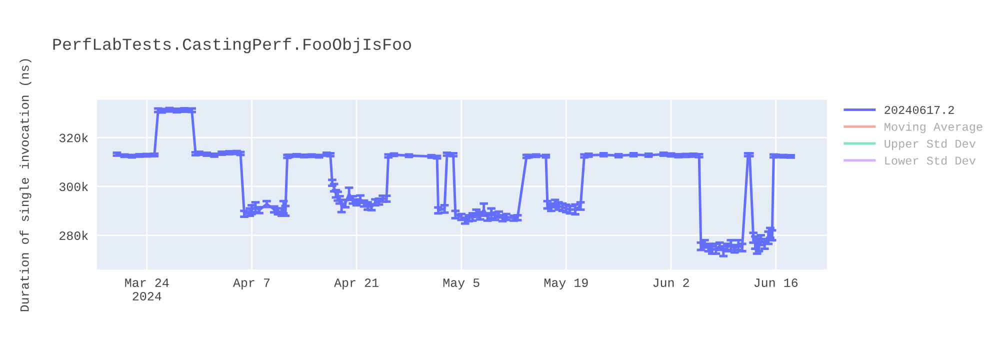 The image size is (1000, 350). I want to click on y-axis-title: Duration of single invocation (ns), so click(26, 185).